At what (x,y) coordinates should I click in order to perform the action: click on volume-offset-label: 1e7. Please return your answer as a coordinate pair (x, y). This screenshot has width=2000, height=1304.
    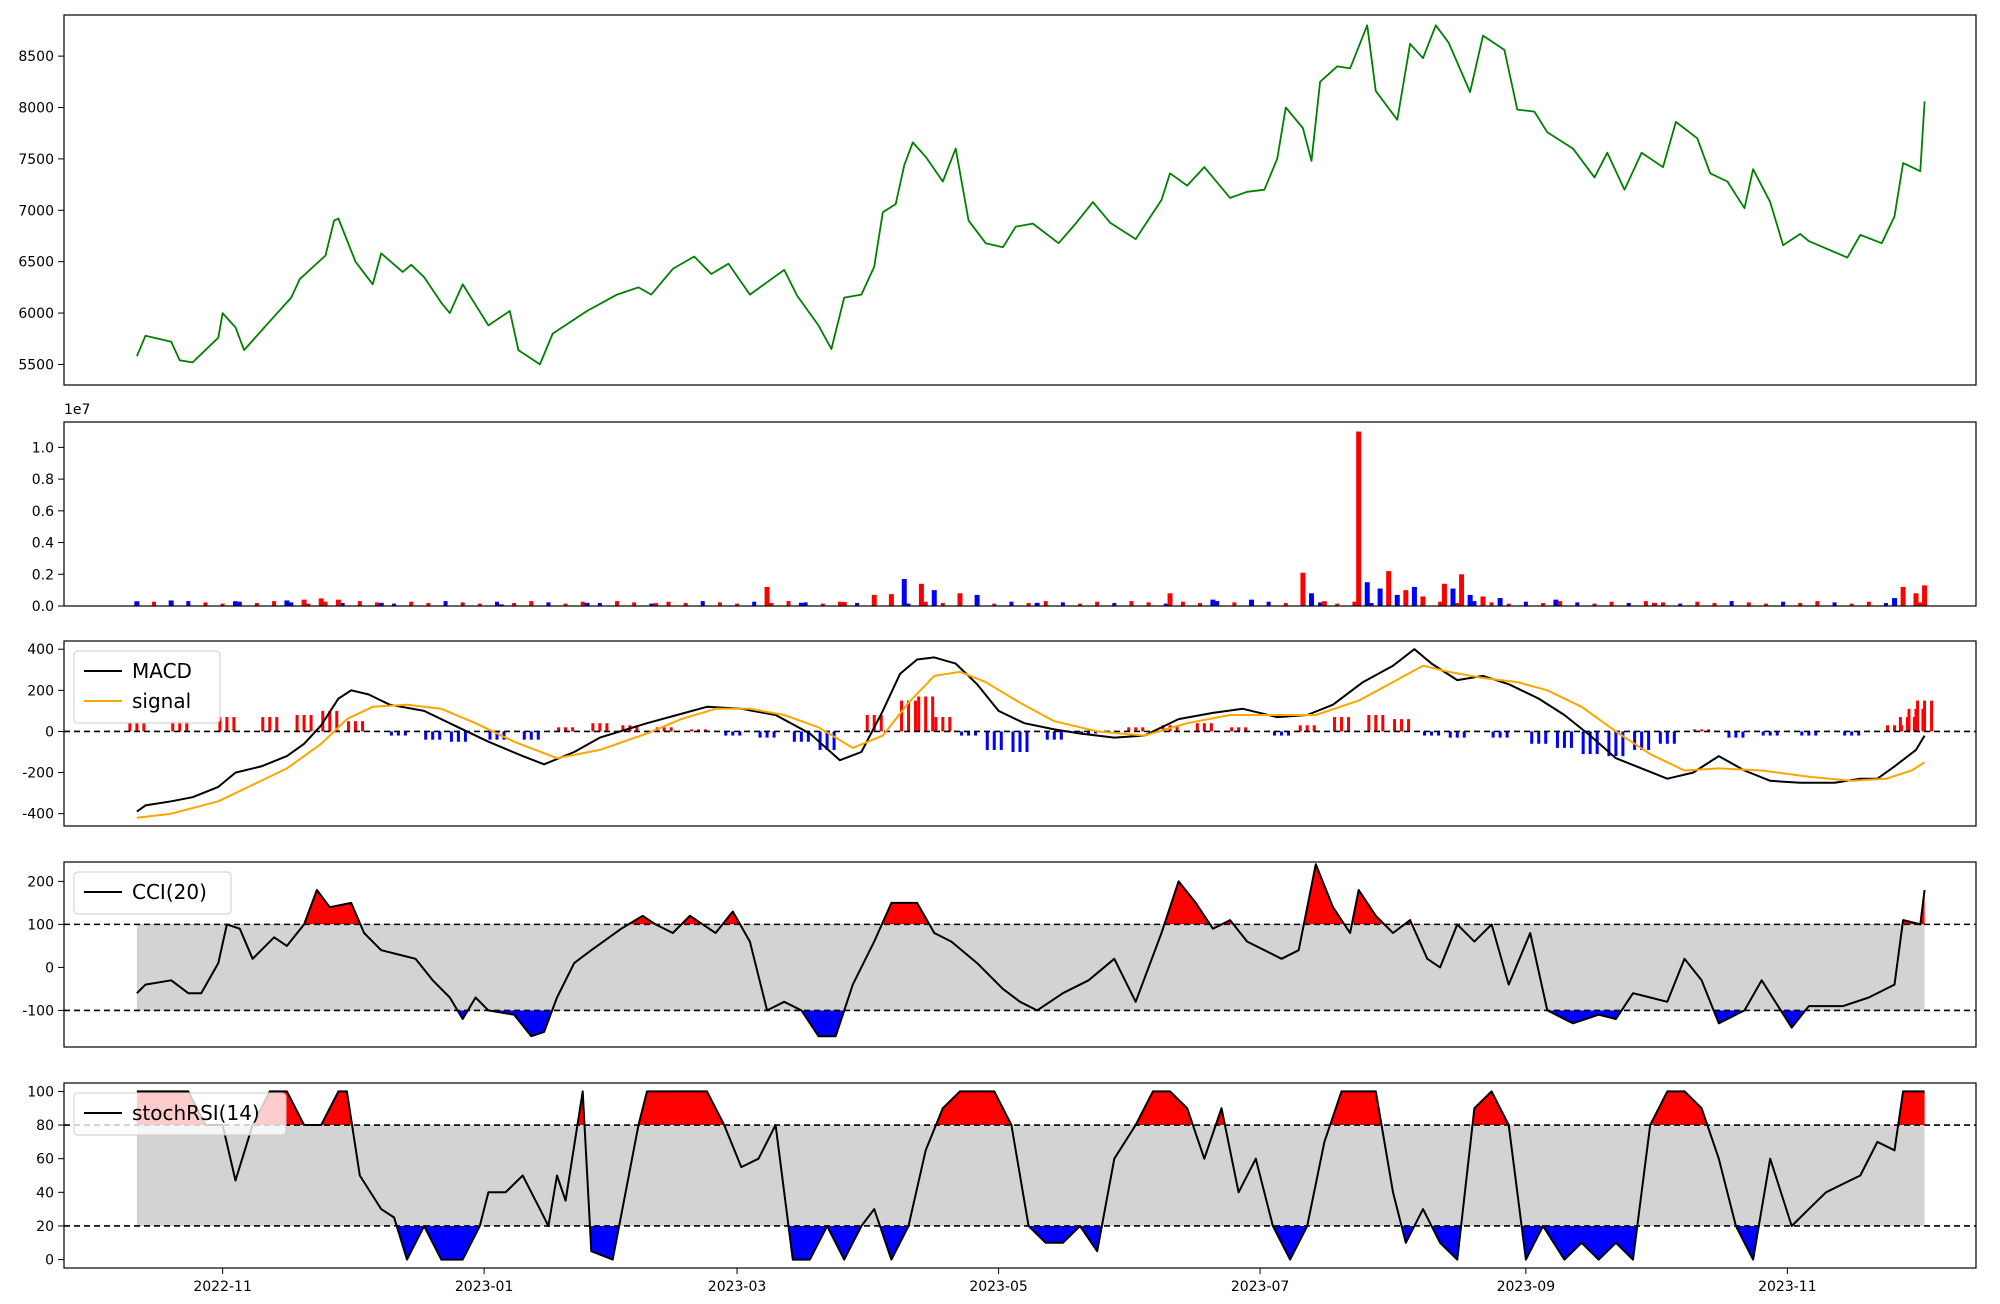
    Looking at the image, I should click on (77, 410).